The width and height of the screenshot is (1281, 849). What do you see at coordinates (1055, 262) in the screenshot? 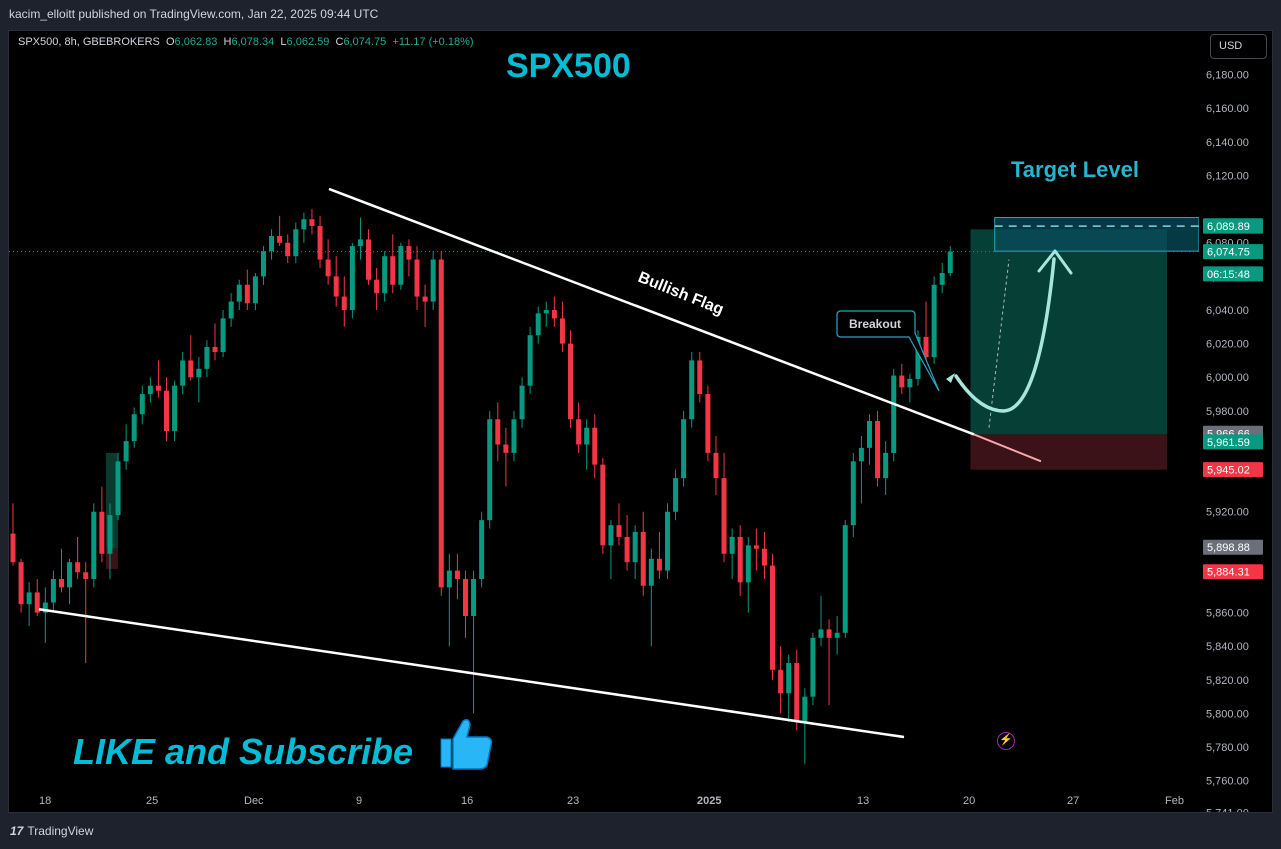
I see `arrow-head` at bounding box center [1055, 262].